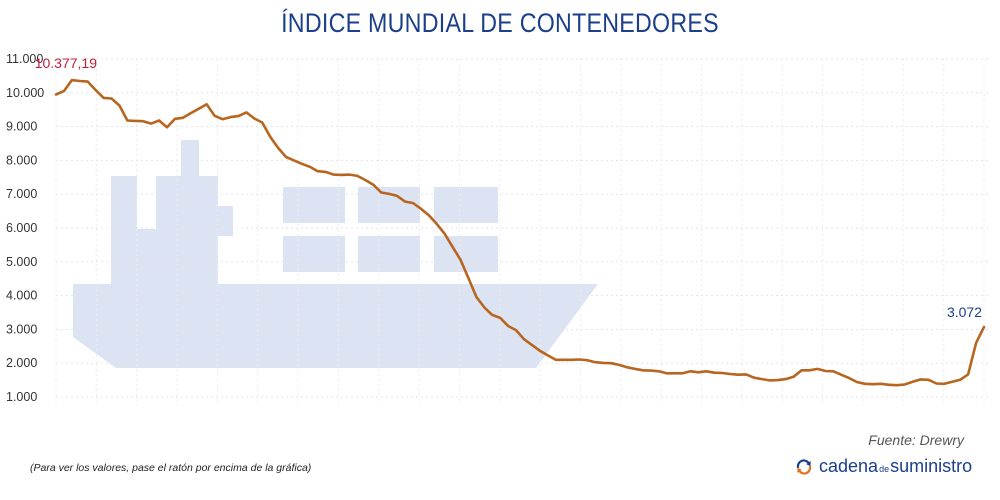 The height and width of the screenshot is (500, 1000). What do you see at coordinates (916, 440) in the screenshot?
I see `source-credit: Fuente: Drewry` at bounding box center [916, 440].